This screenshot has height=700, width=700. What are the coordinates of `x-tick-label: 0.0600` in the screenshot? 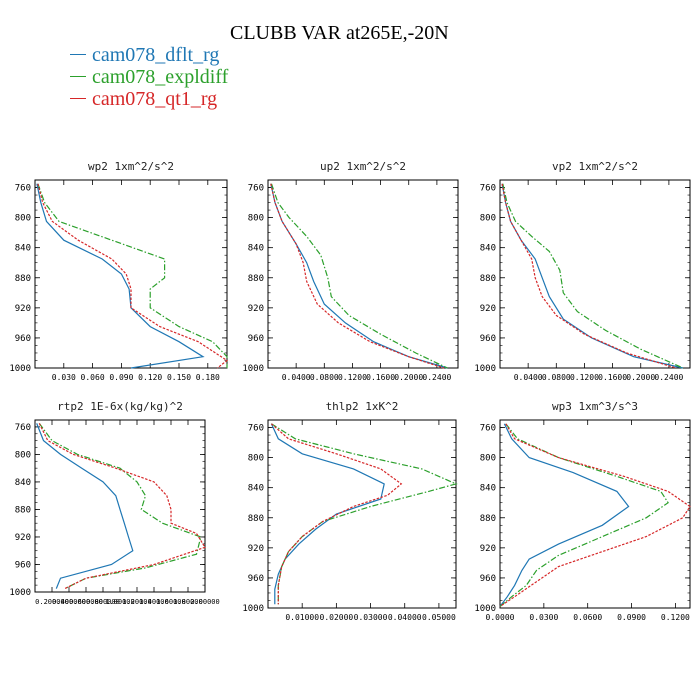 It's located at (587, 617).